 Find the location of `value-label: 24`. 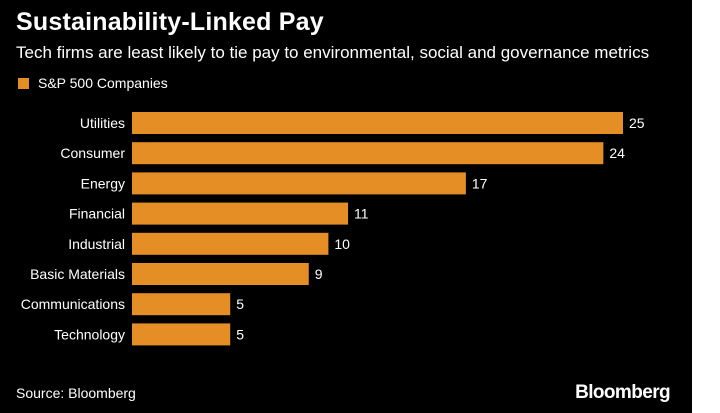

value-label: 24 is located at coordinates (617, 153).